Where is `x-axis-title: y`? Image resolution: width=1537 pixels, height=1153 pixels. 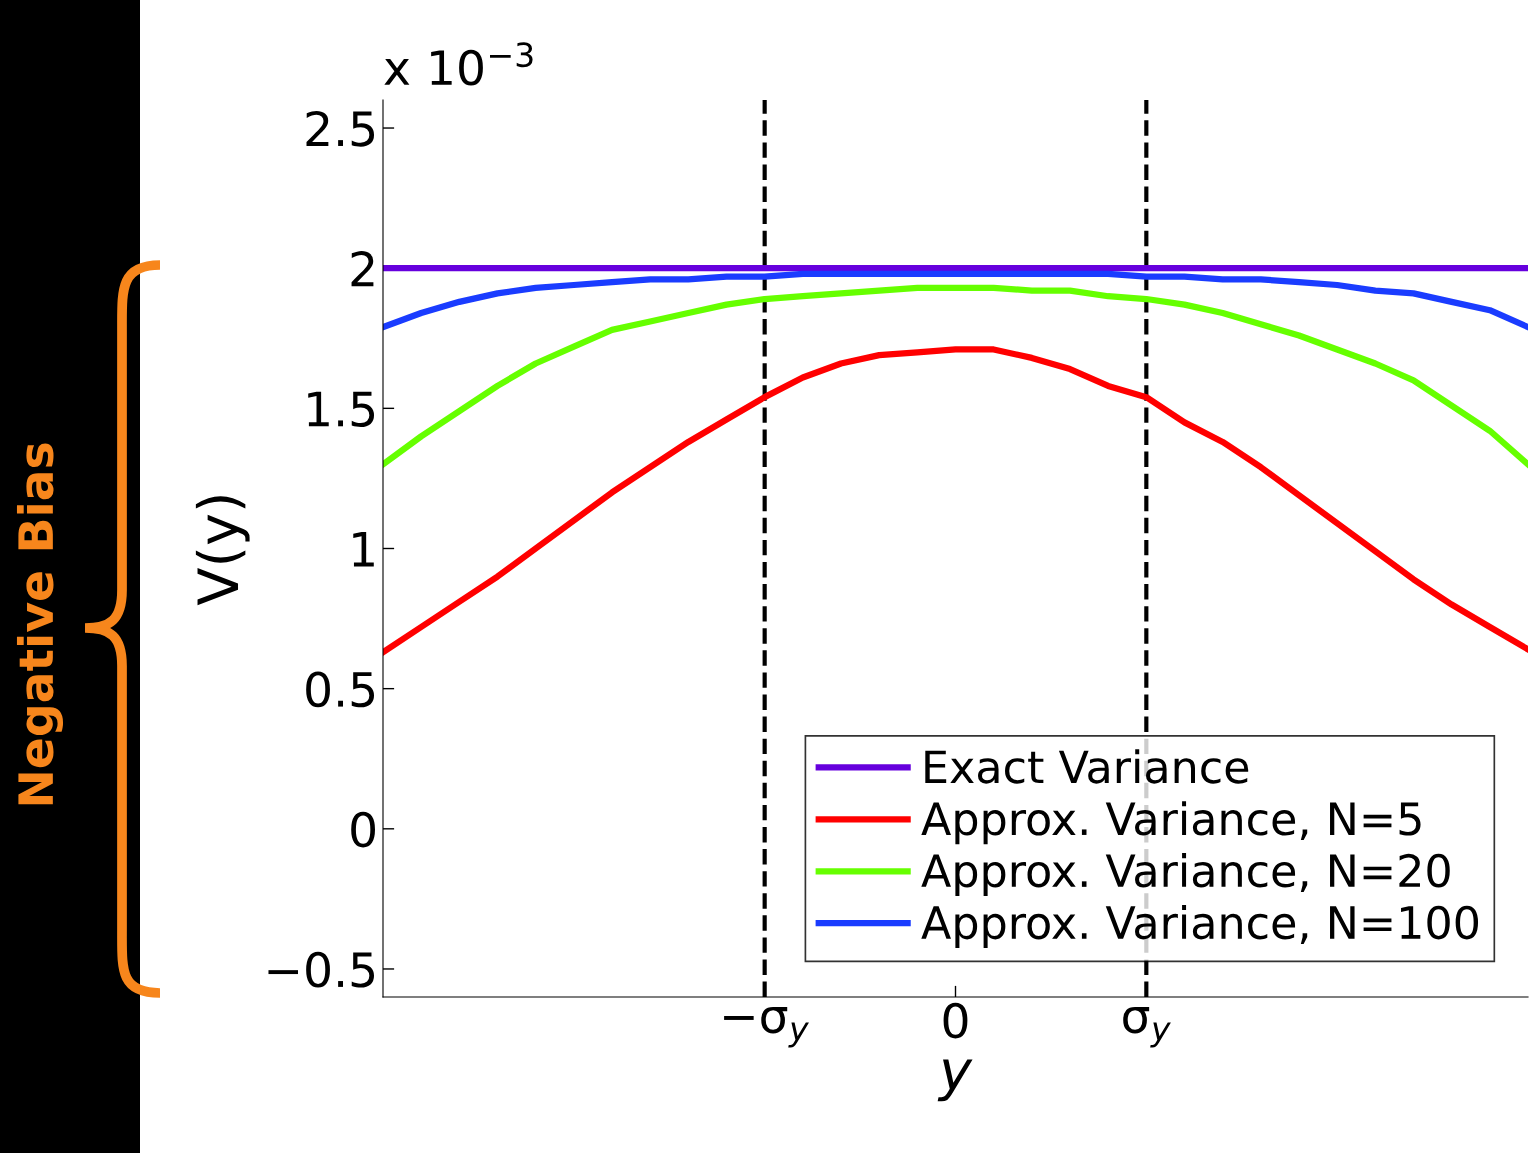
x-axis-title: y is located at coordinates (955, 1080).